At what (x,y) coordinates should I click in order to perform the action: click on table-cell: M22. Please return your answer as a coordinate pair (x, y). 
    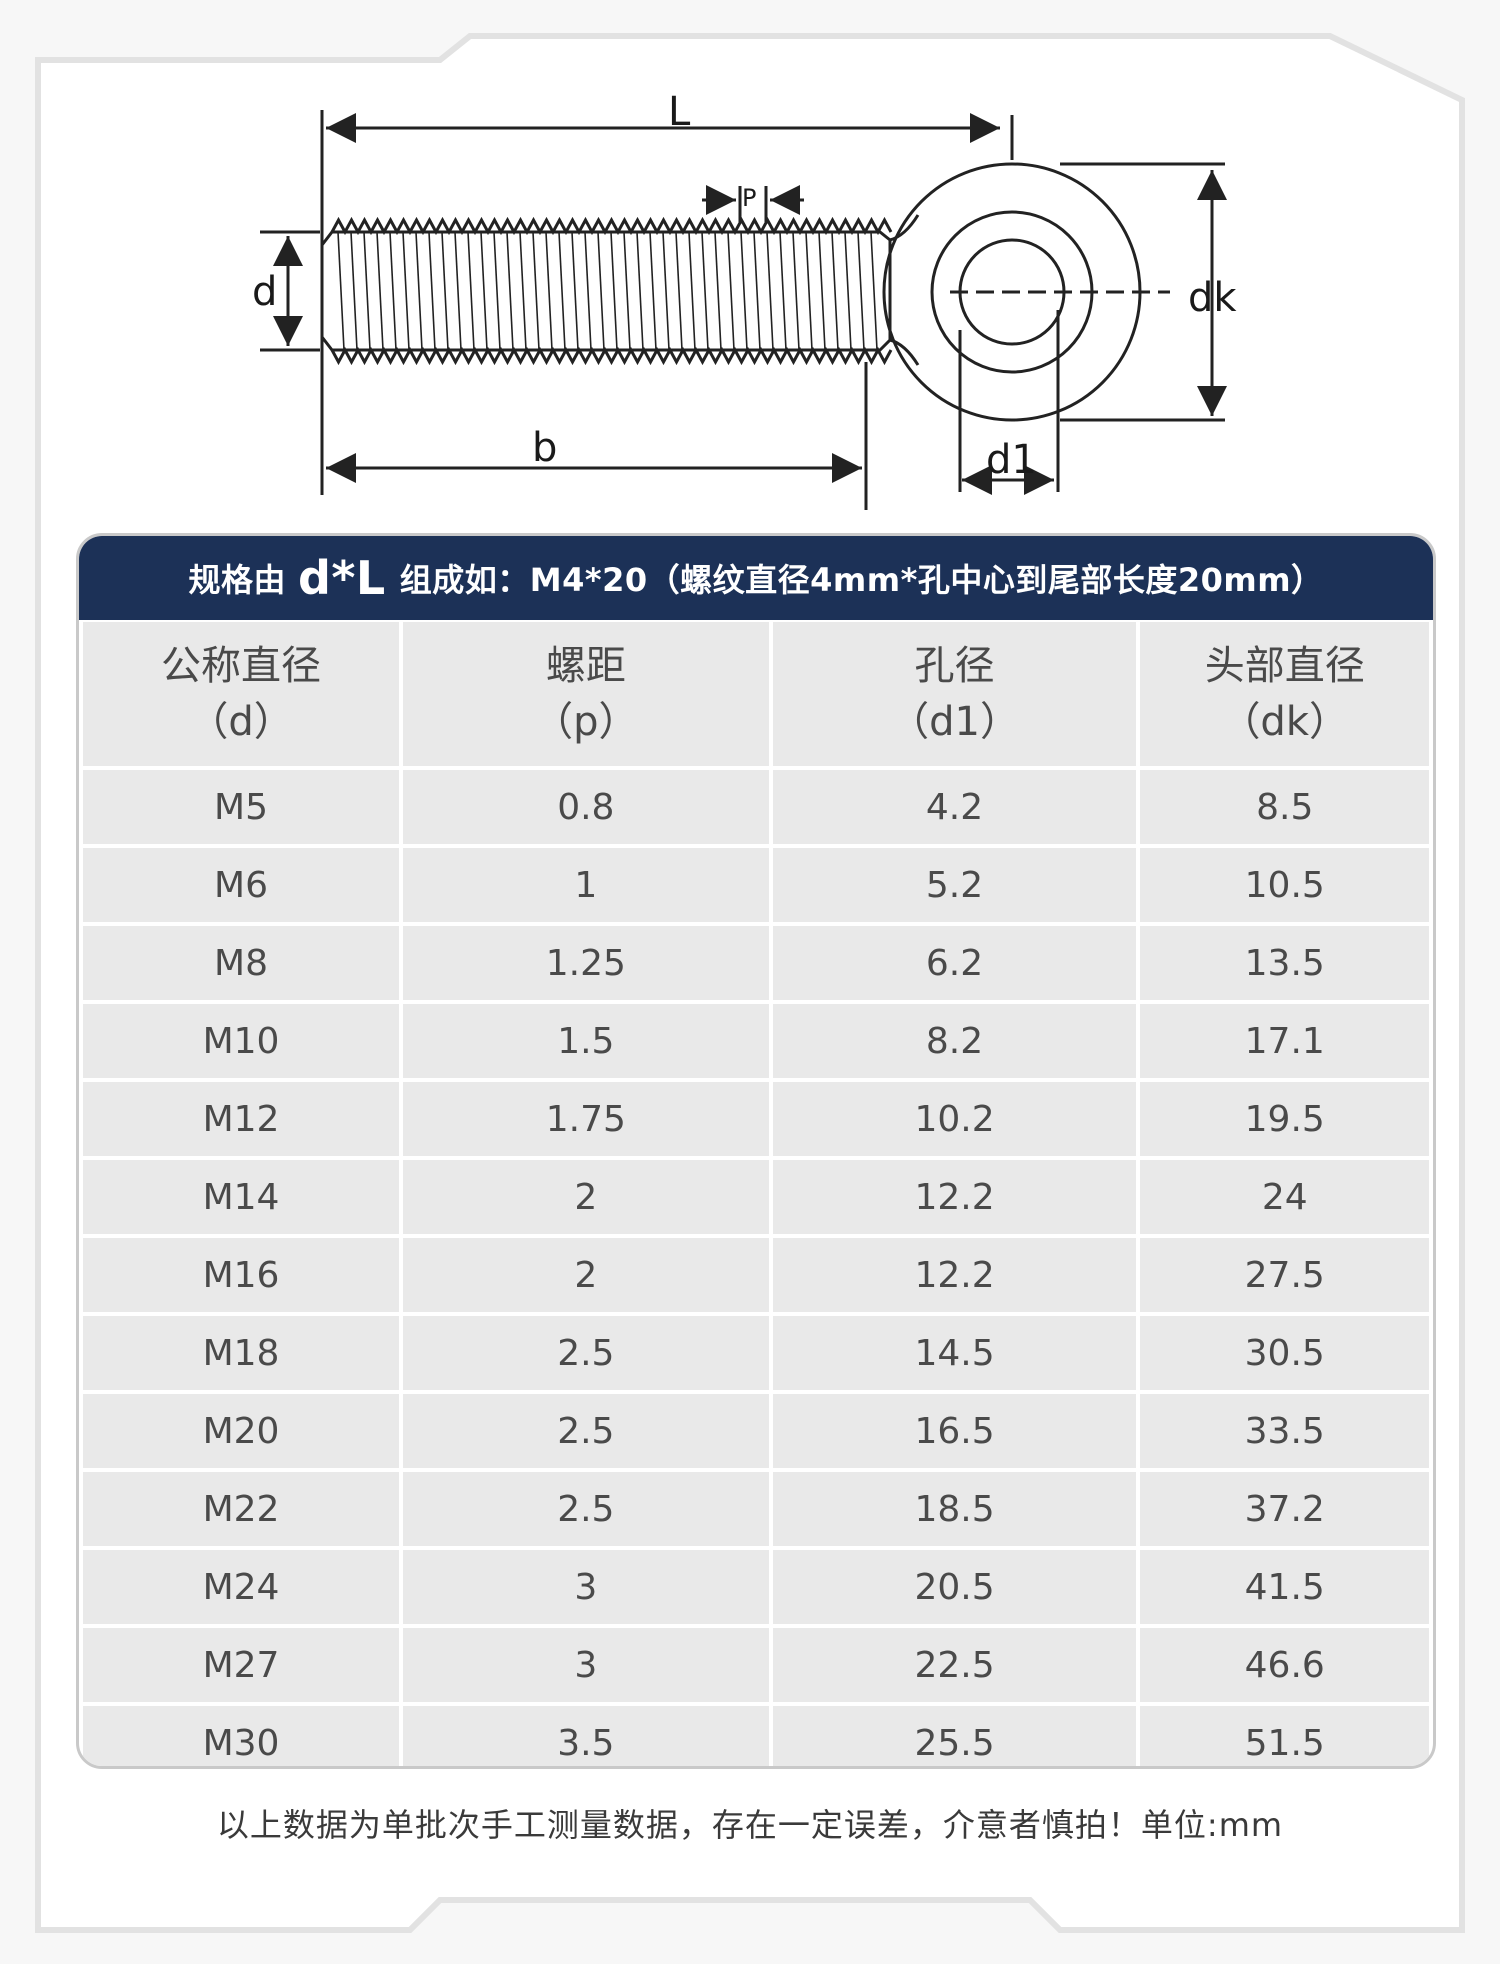
    Looking at the image, I should click on (241, 1509).